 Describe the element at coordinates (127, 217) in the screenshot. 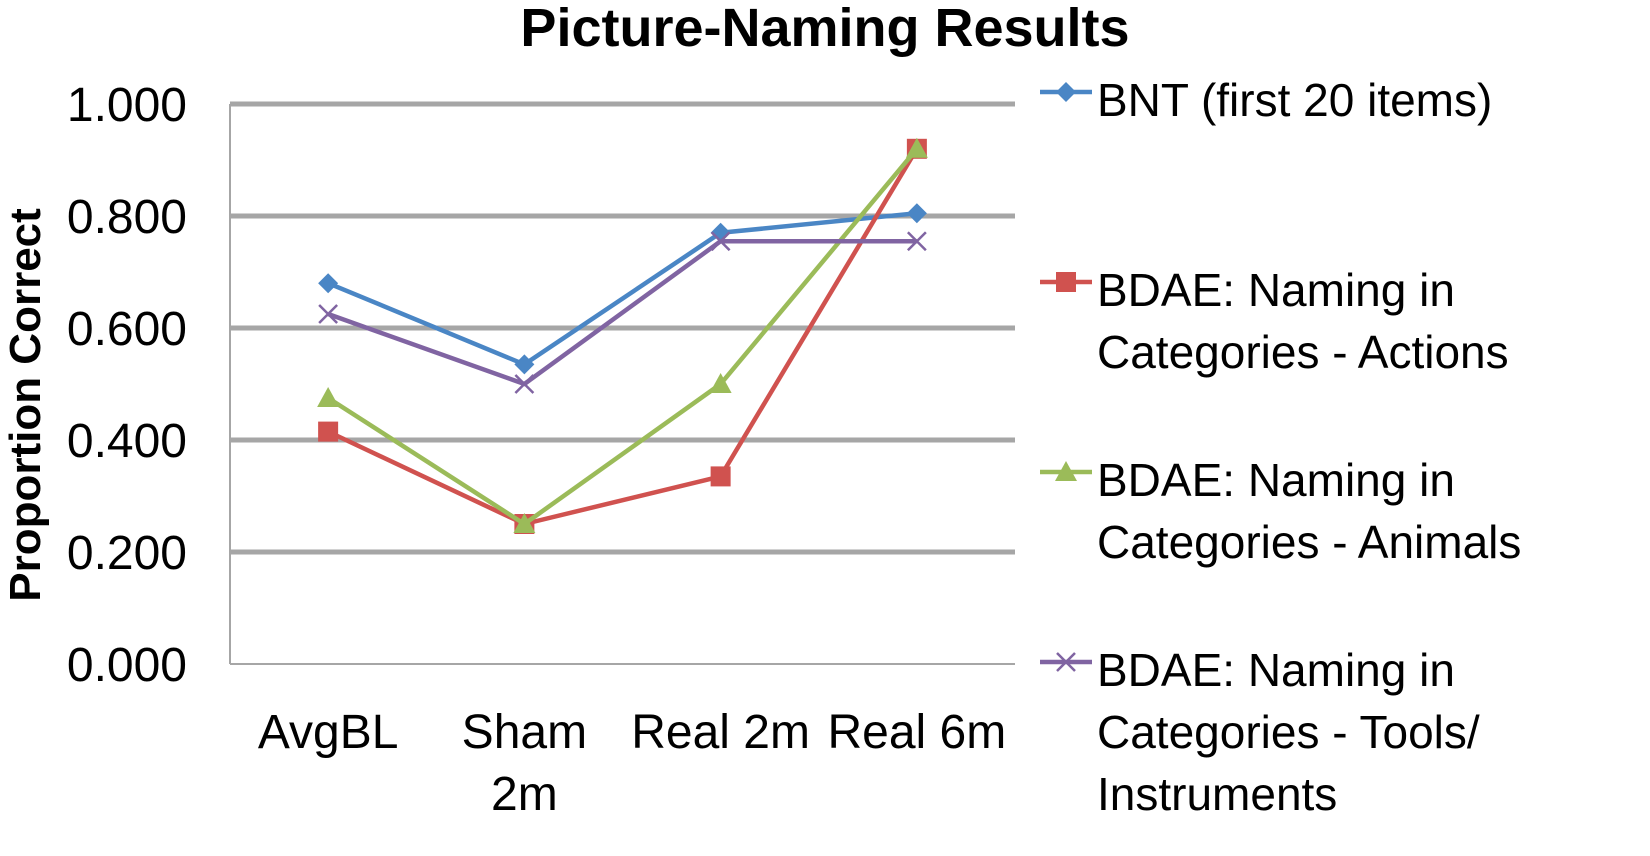

I see `y-tick-label: 0.800` at that location.